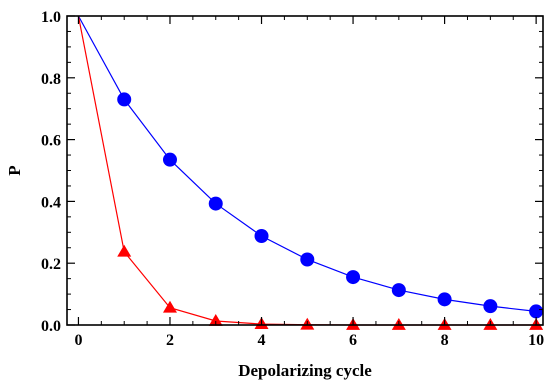 The image size is (545, 383). Describe the element at coordinates (14, 170) in the screenshot. I see `y-axis-label: P` at that location.